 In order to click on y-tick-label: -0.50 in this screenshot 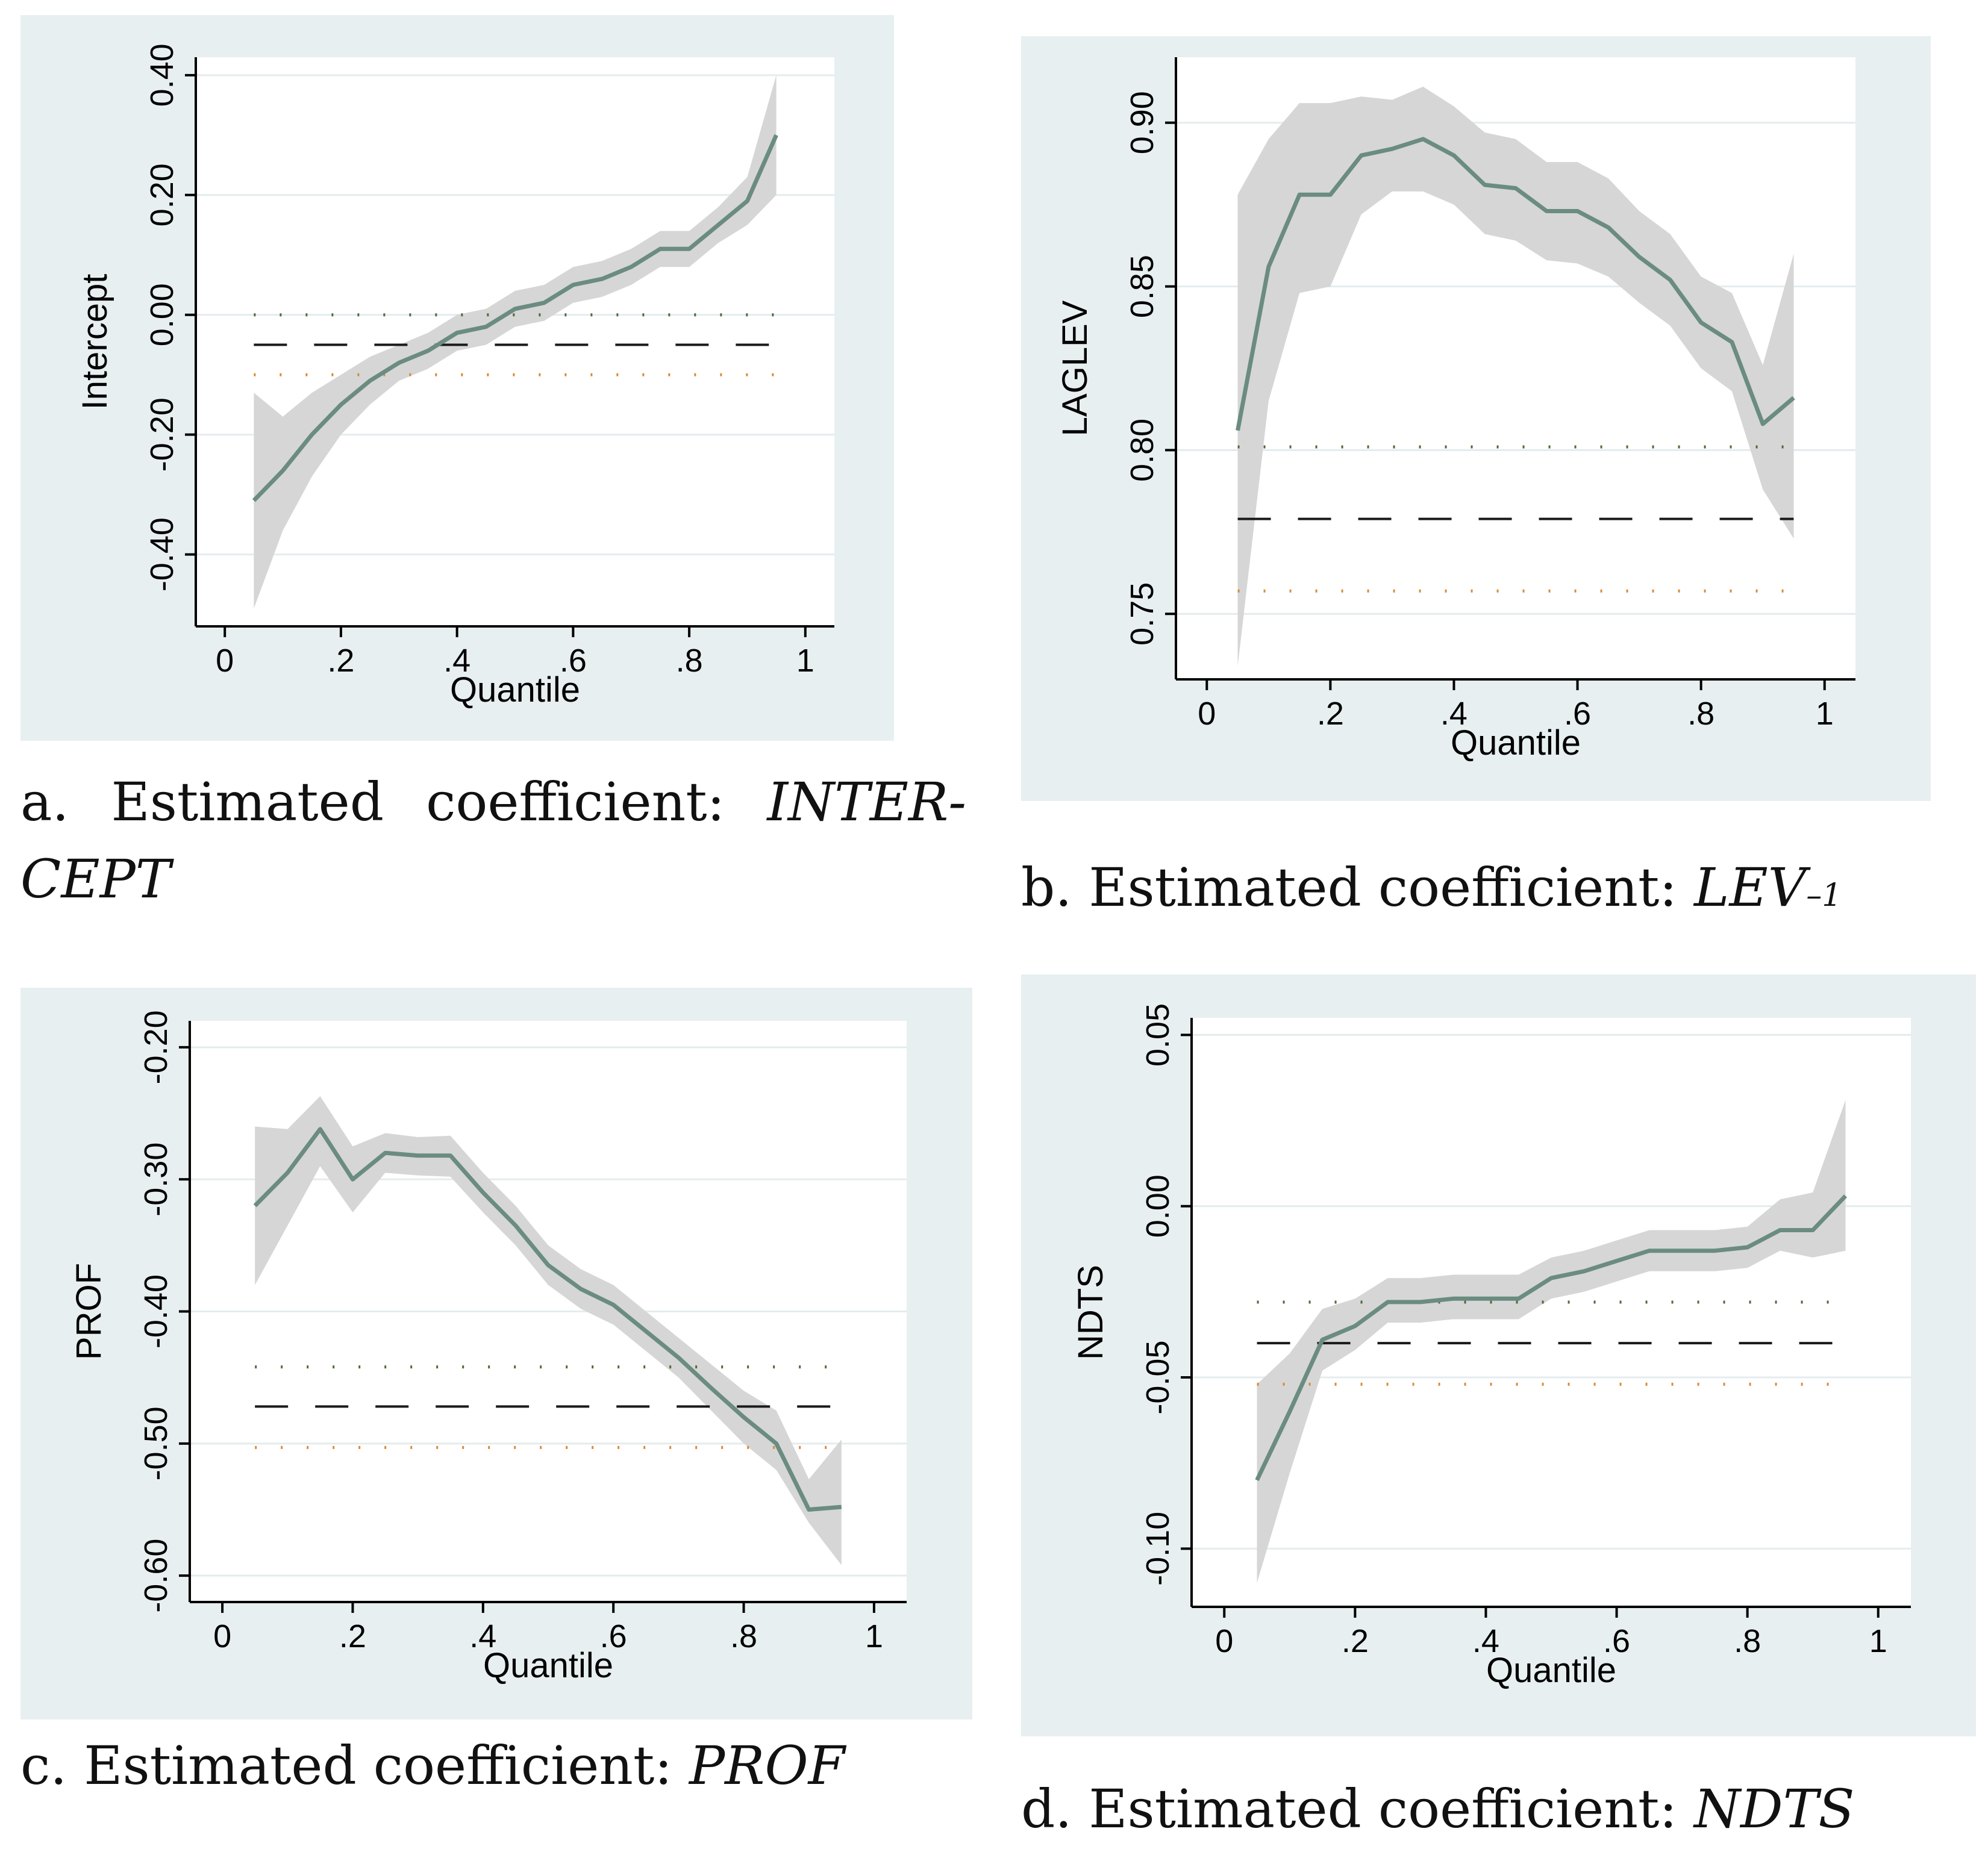, I will do `click(156, 1443)`.